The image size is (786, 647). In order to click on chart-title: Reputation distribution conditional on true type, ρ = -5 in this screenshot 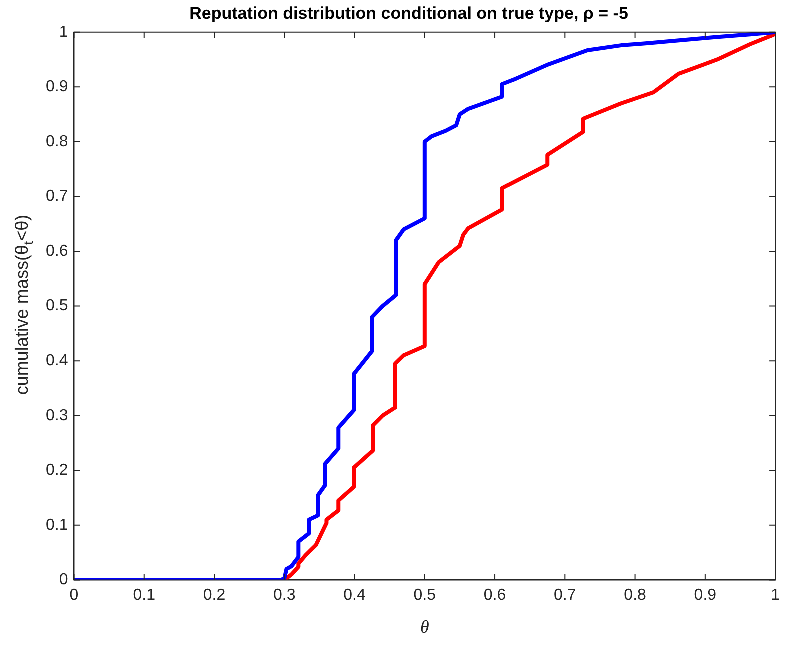, I will do `click(409, 13)`.